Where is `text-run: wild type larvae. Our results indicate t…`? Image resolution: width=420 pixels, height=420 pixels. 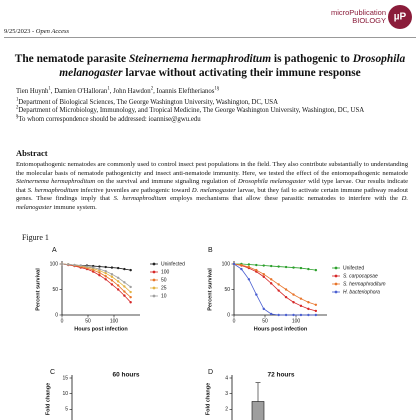 text-run: wild type larvae. Our results indicate t… is located at coordinates (212, 186).